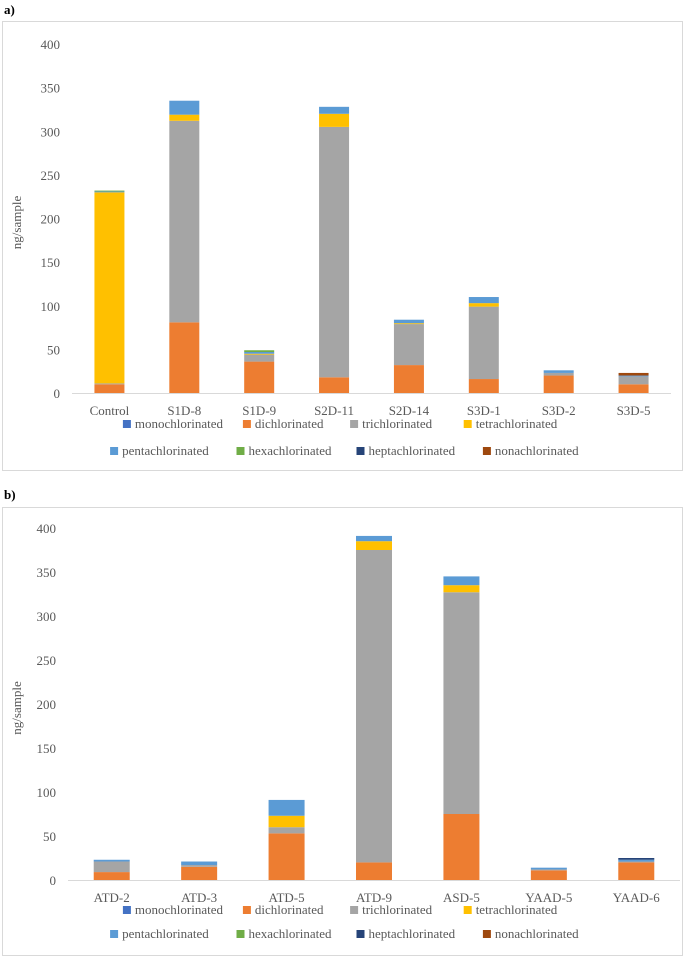  I want to click on y-tick-label: 300, so click(51, 131).